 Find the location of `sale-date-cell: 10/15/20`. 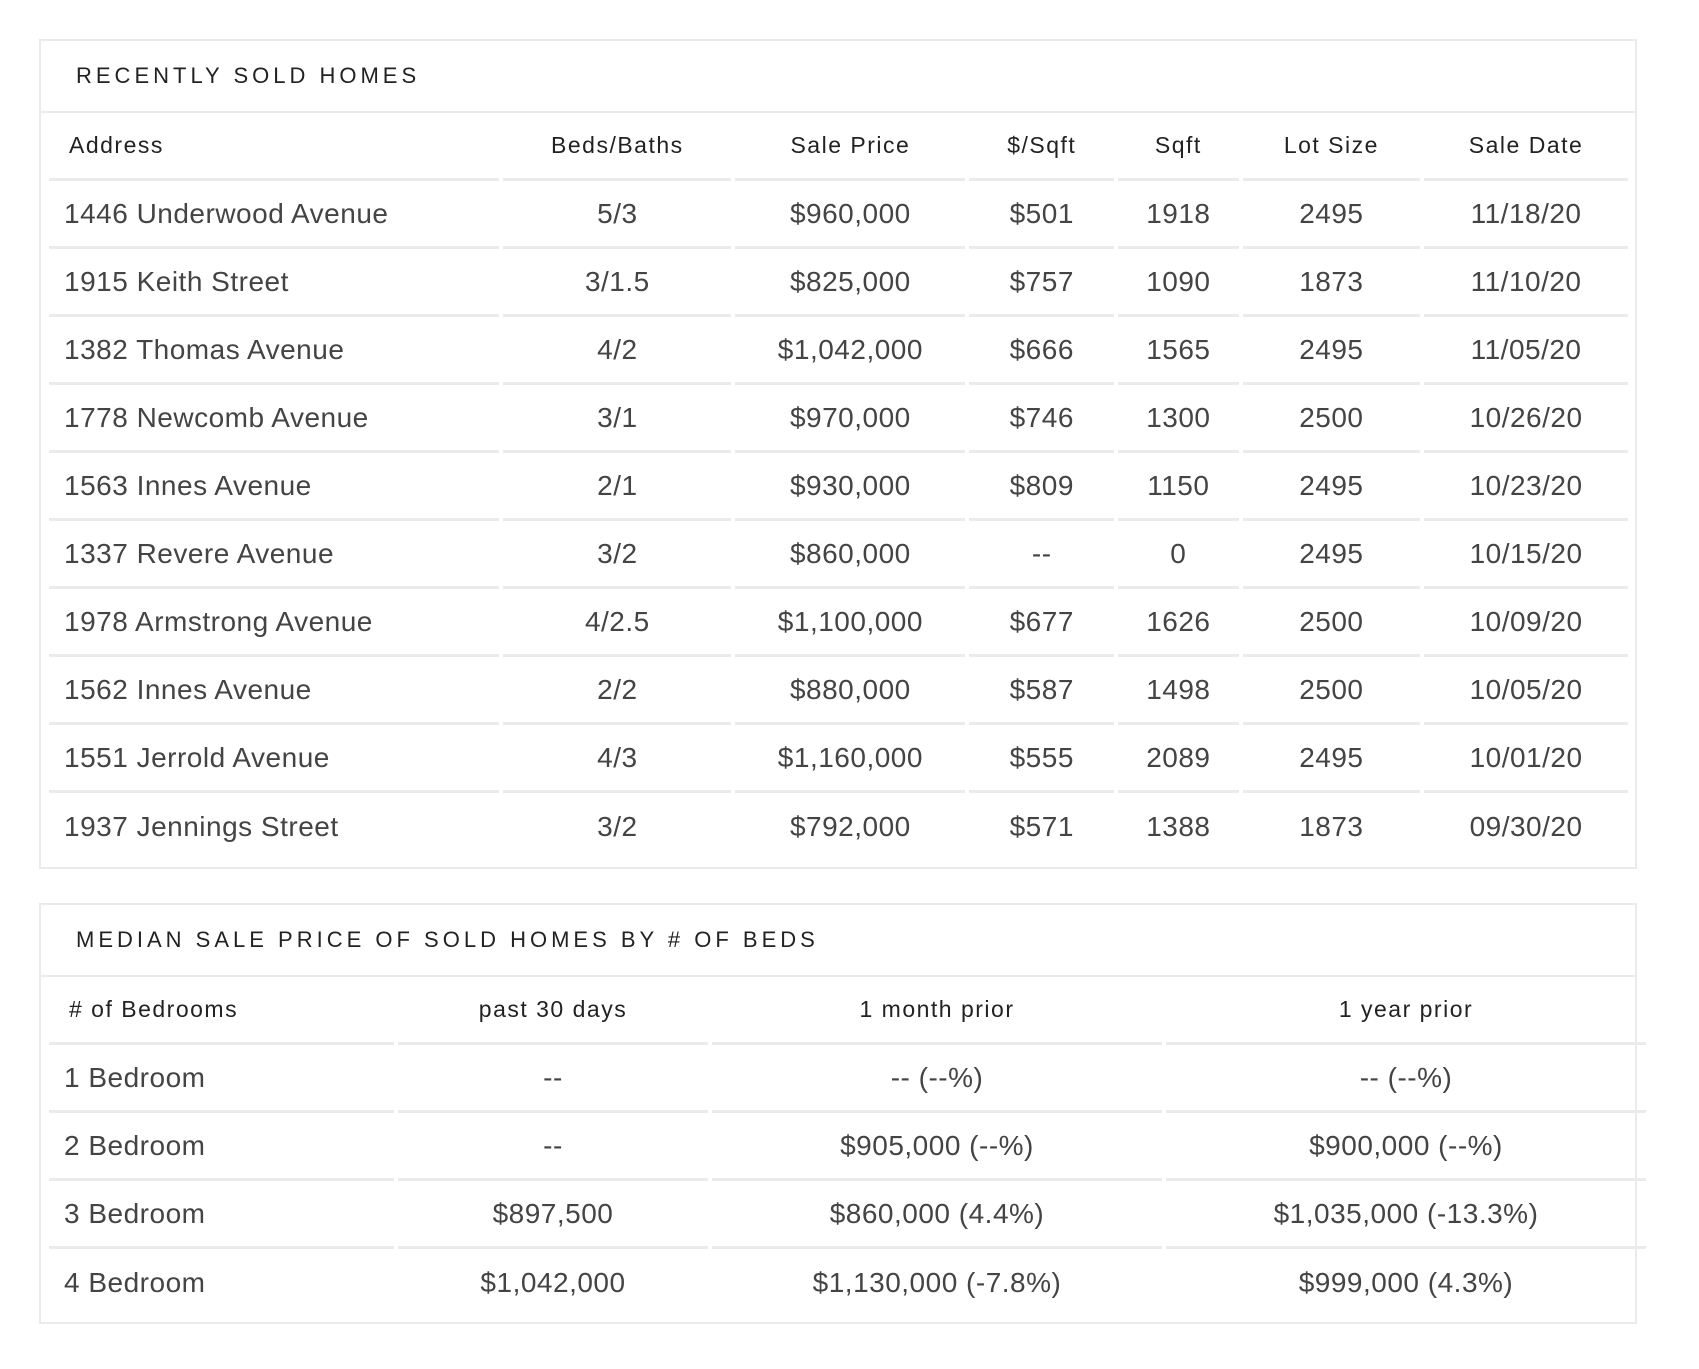

sale-date-cell: 10/15/20 is located at coordinates (1526, 555).